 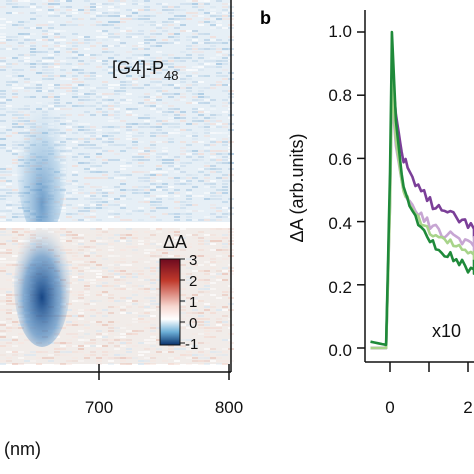 I want to click on sample-label: [G4]-P48, so click(x=145, y=70).